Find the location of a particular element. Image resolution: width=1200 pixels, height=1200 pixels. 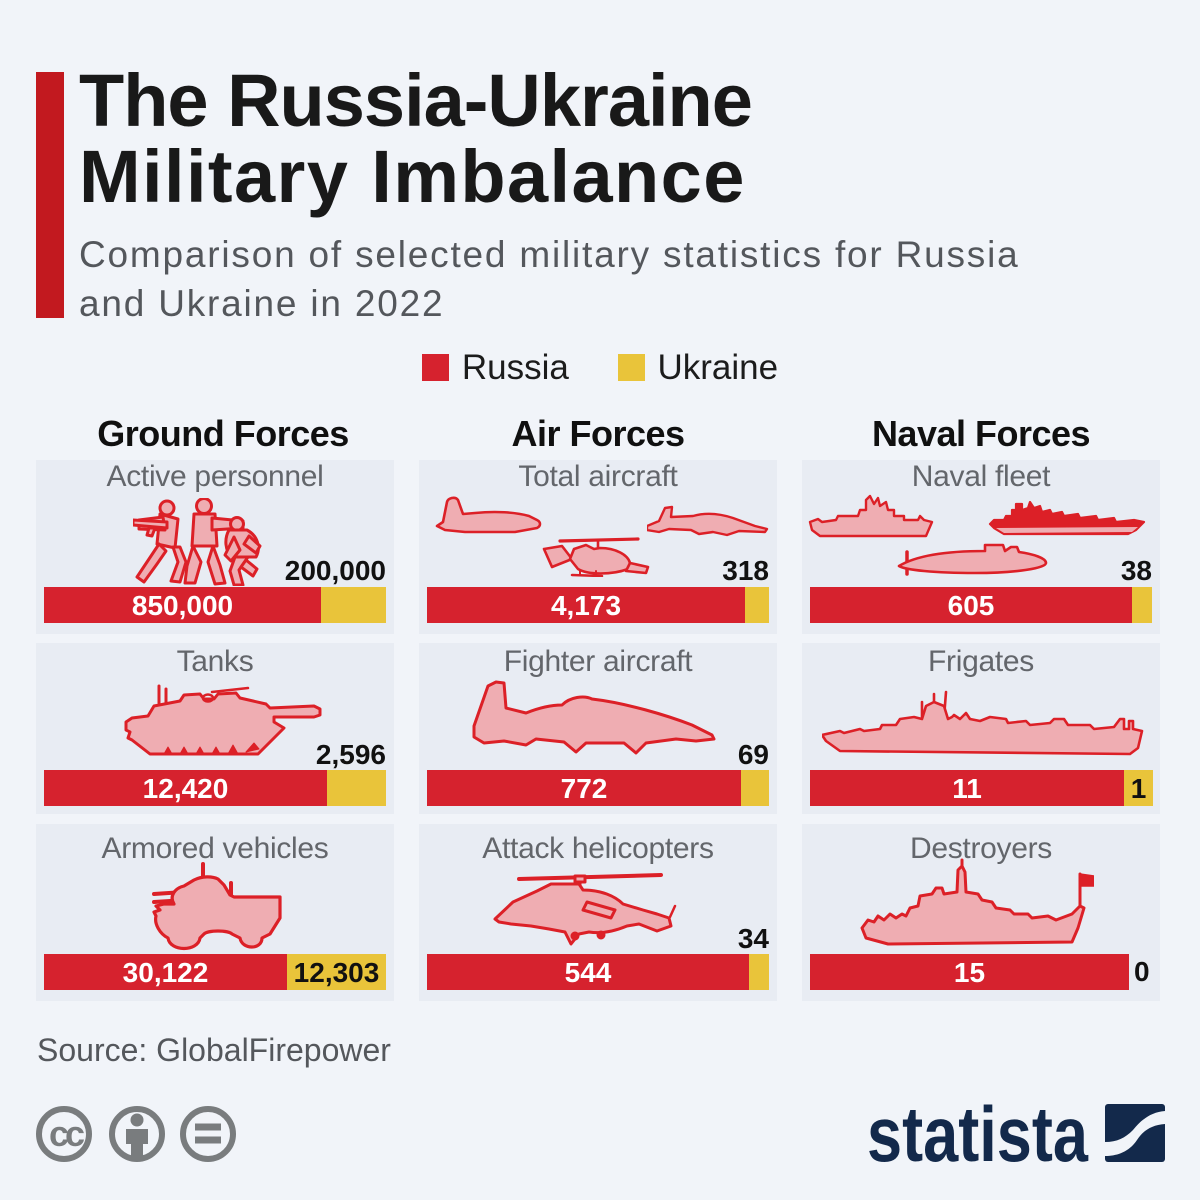

svg-text: statista is located at coordinates (977, 1132).